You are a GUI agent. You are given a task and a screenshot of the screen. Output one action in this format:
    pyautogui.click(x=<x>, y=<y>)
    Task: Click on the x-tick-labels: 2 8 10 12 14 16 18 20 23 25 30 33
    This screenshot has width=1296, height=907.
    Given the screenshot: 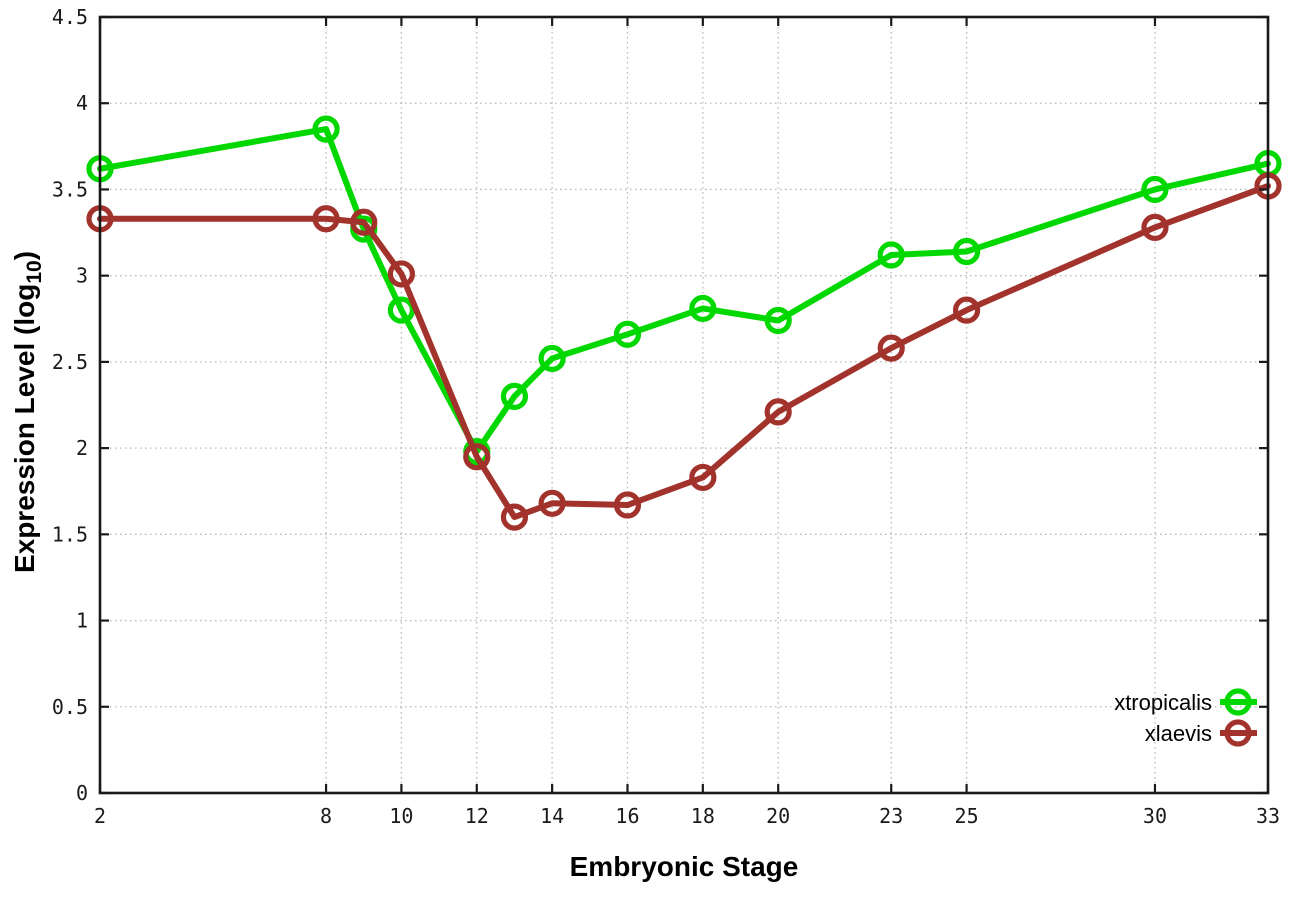 What is the action you would take?
    pyautogui.click(x=687, y=816)
    